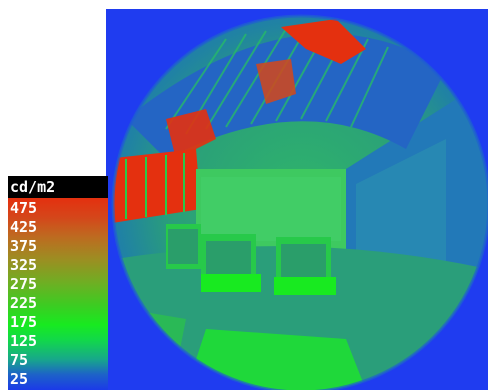 This screenshot has width=488, height=390. Describe the element at coordinates (24, 303) in the screenshot. I see `legend-tick-label: 225` at that location.